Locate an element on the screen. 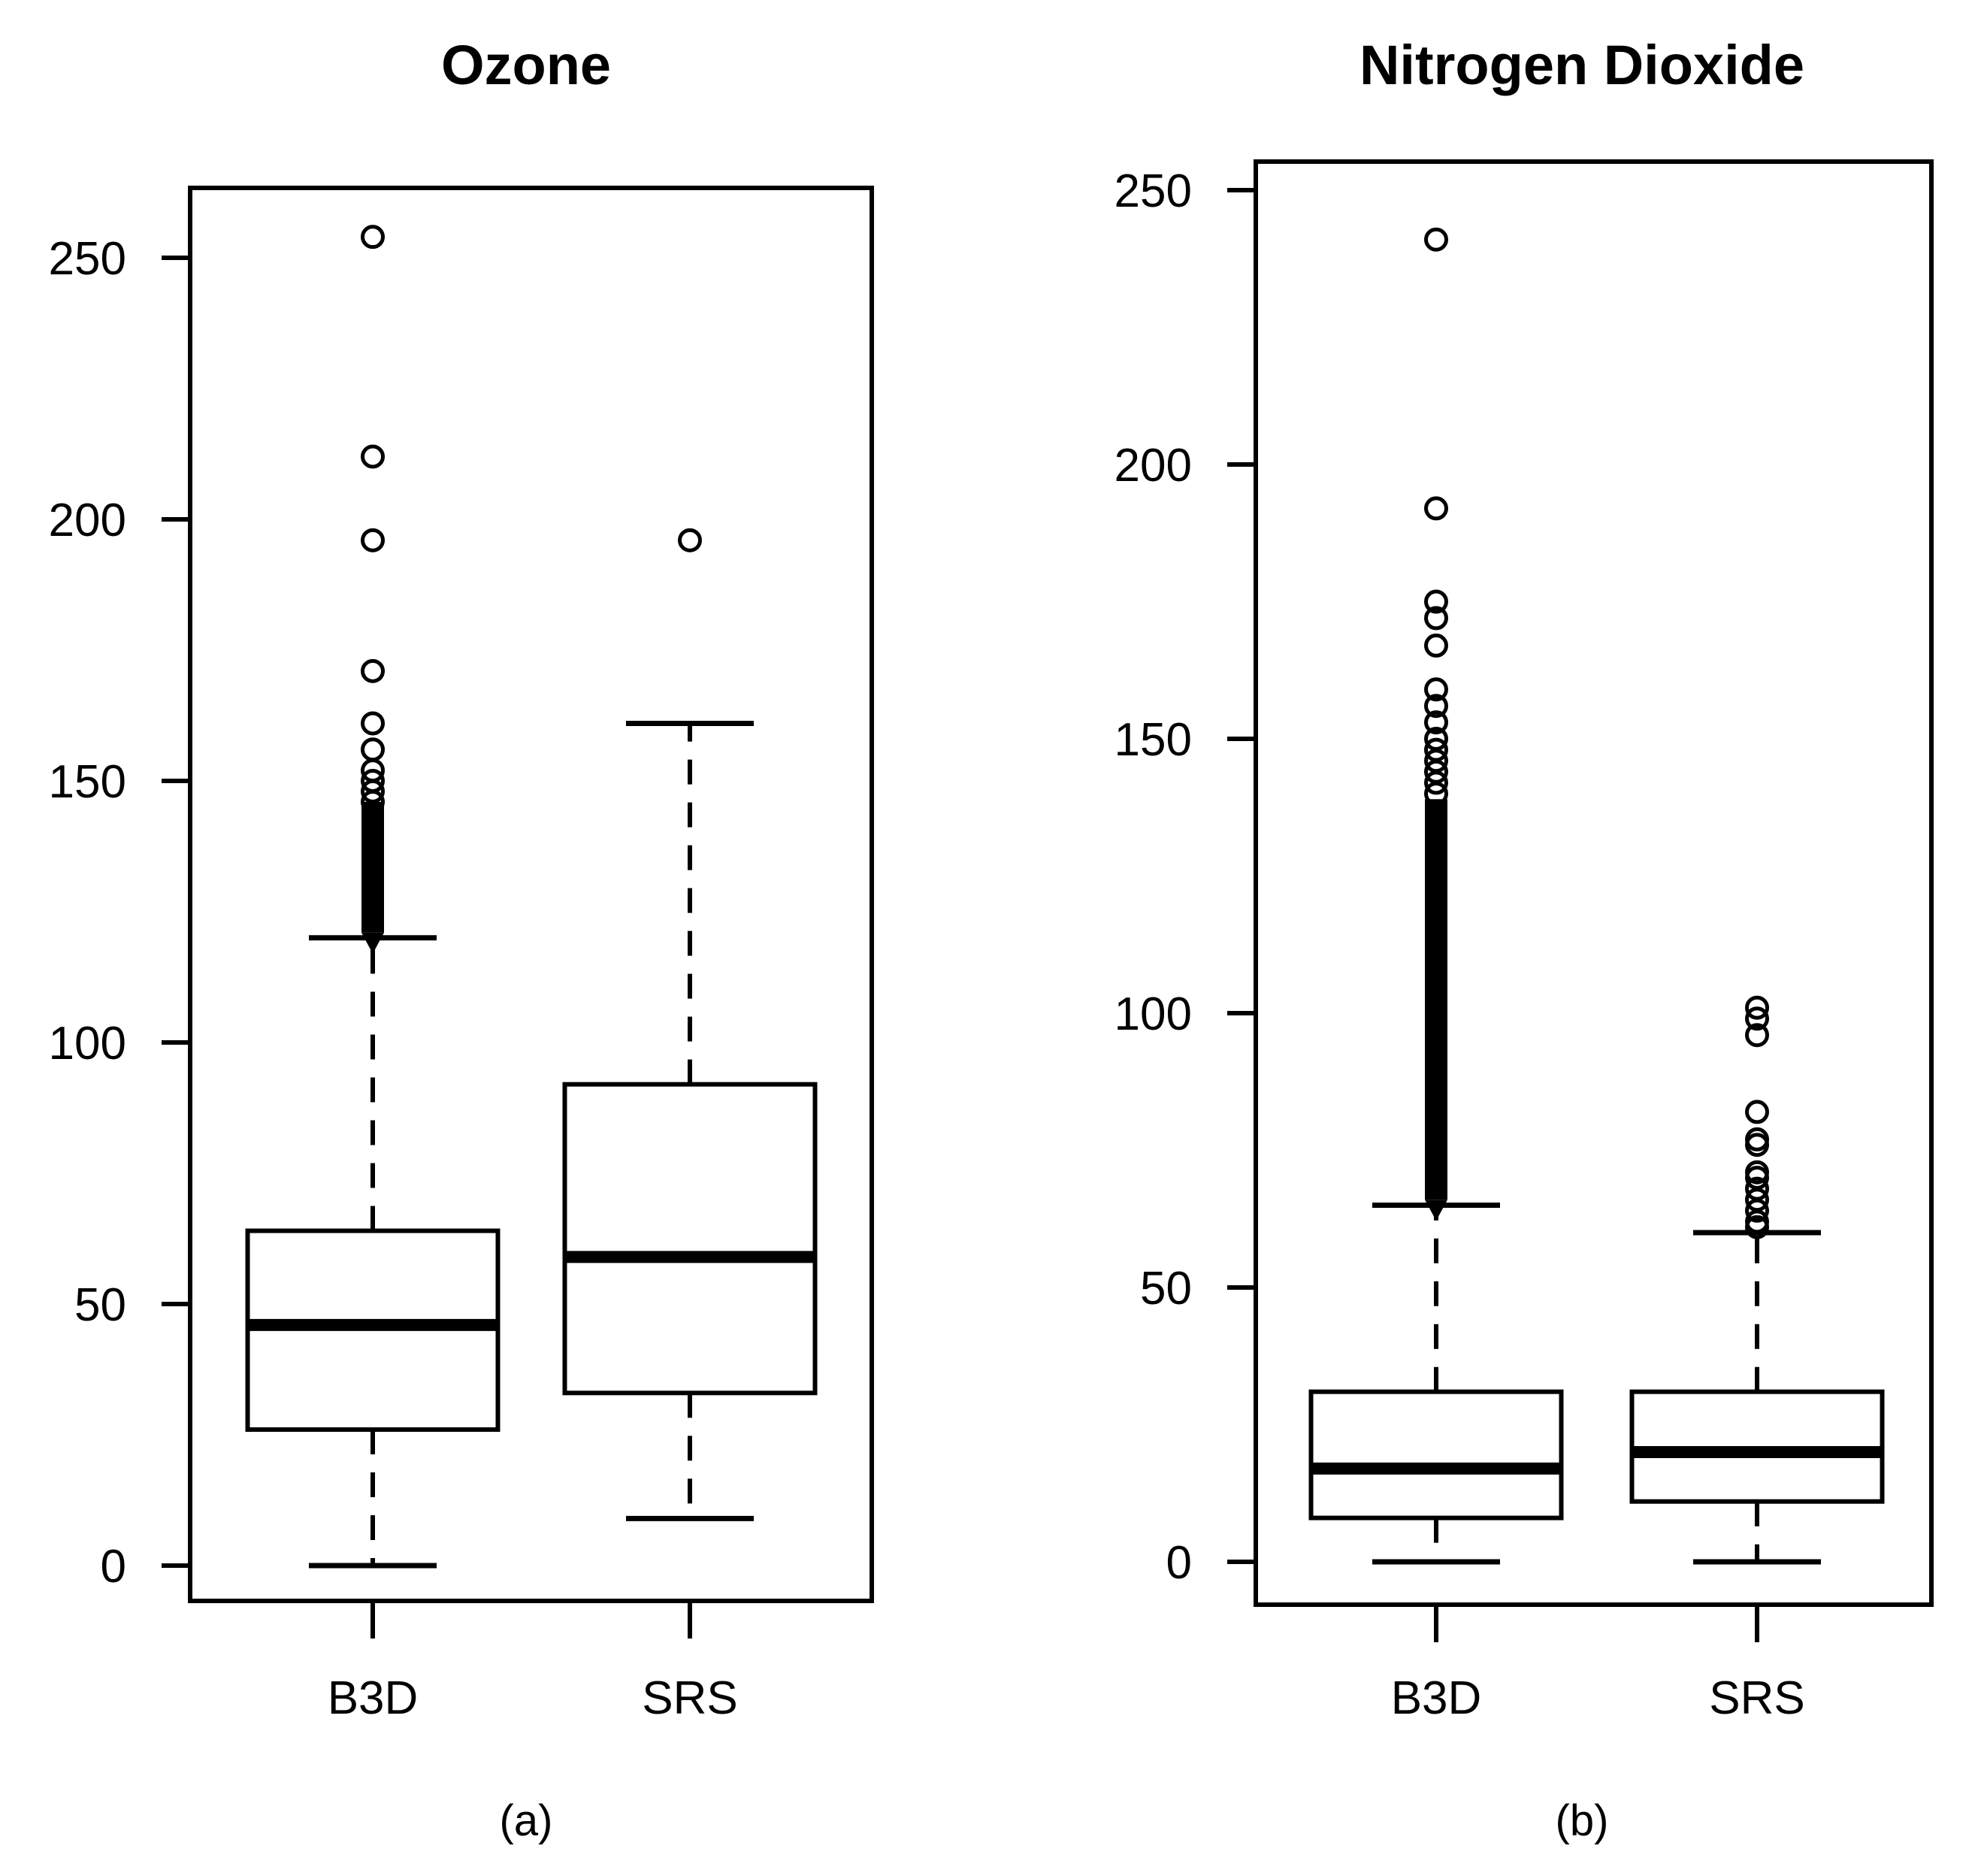 This screenshot has height=1876, width=1978. panel-caption: (a) is located at coordinates (526, 1820).